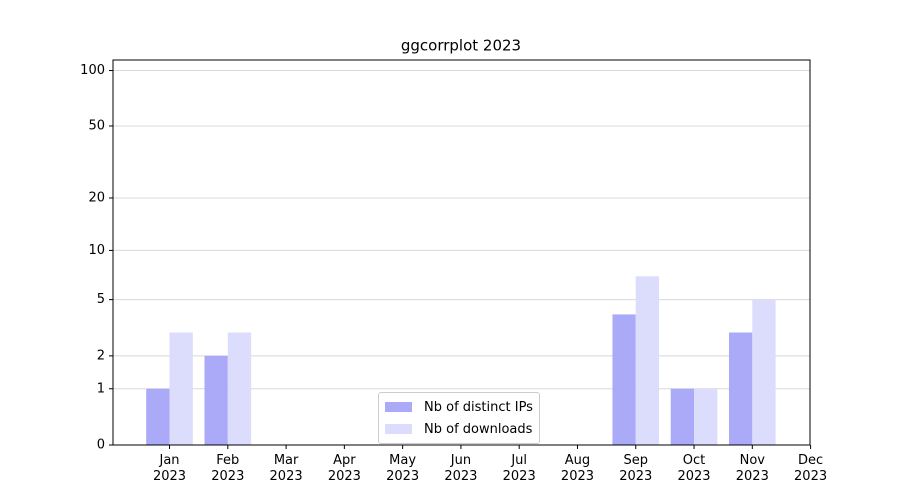 This screenshot has height=500, width=900. What do you see at coordinates (752, 468) in the screenshot?
I see `x-tick-label: Nov 2023` at bounding box center [752, 468].